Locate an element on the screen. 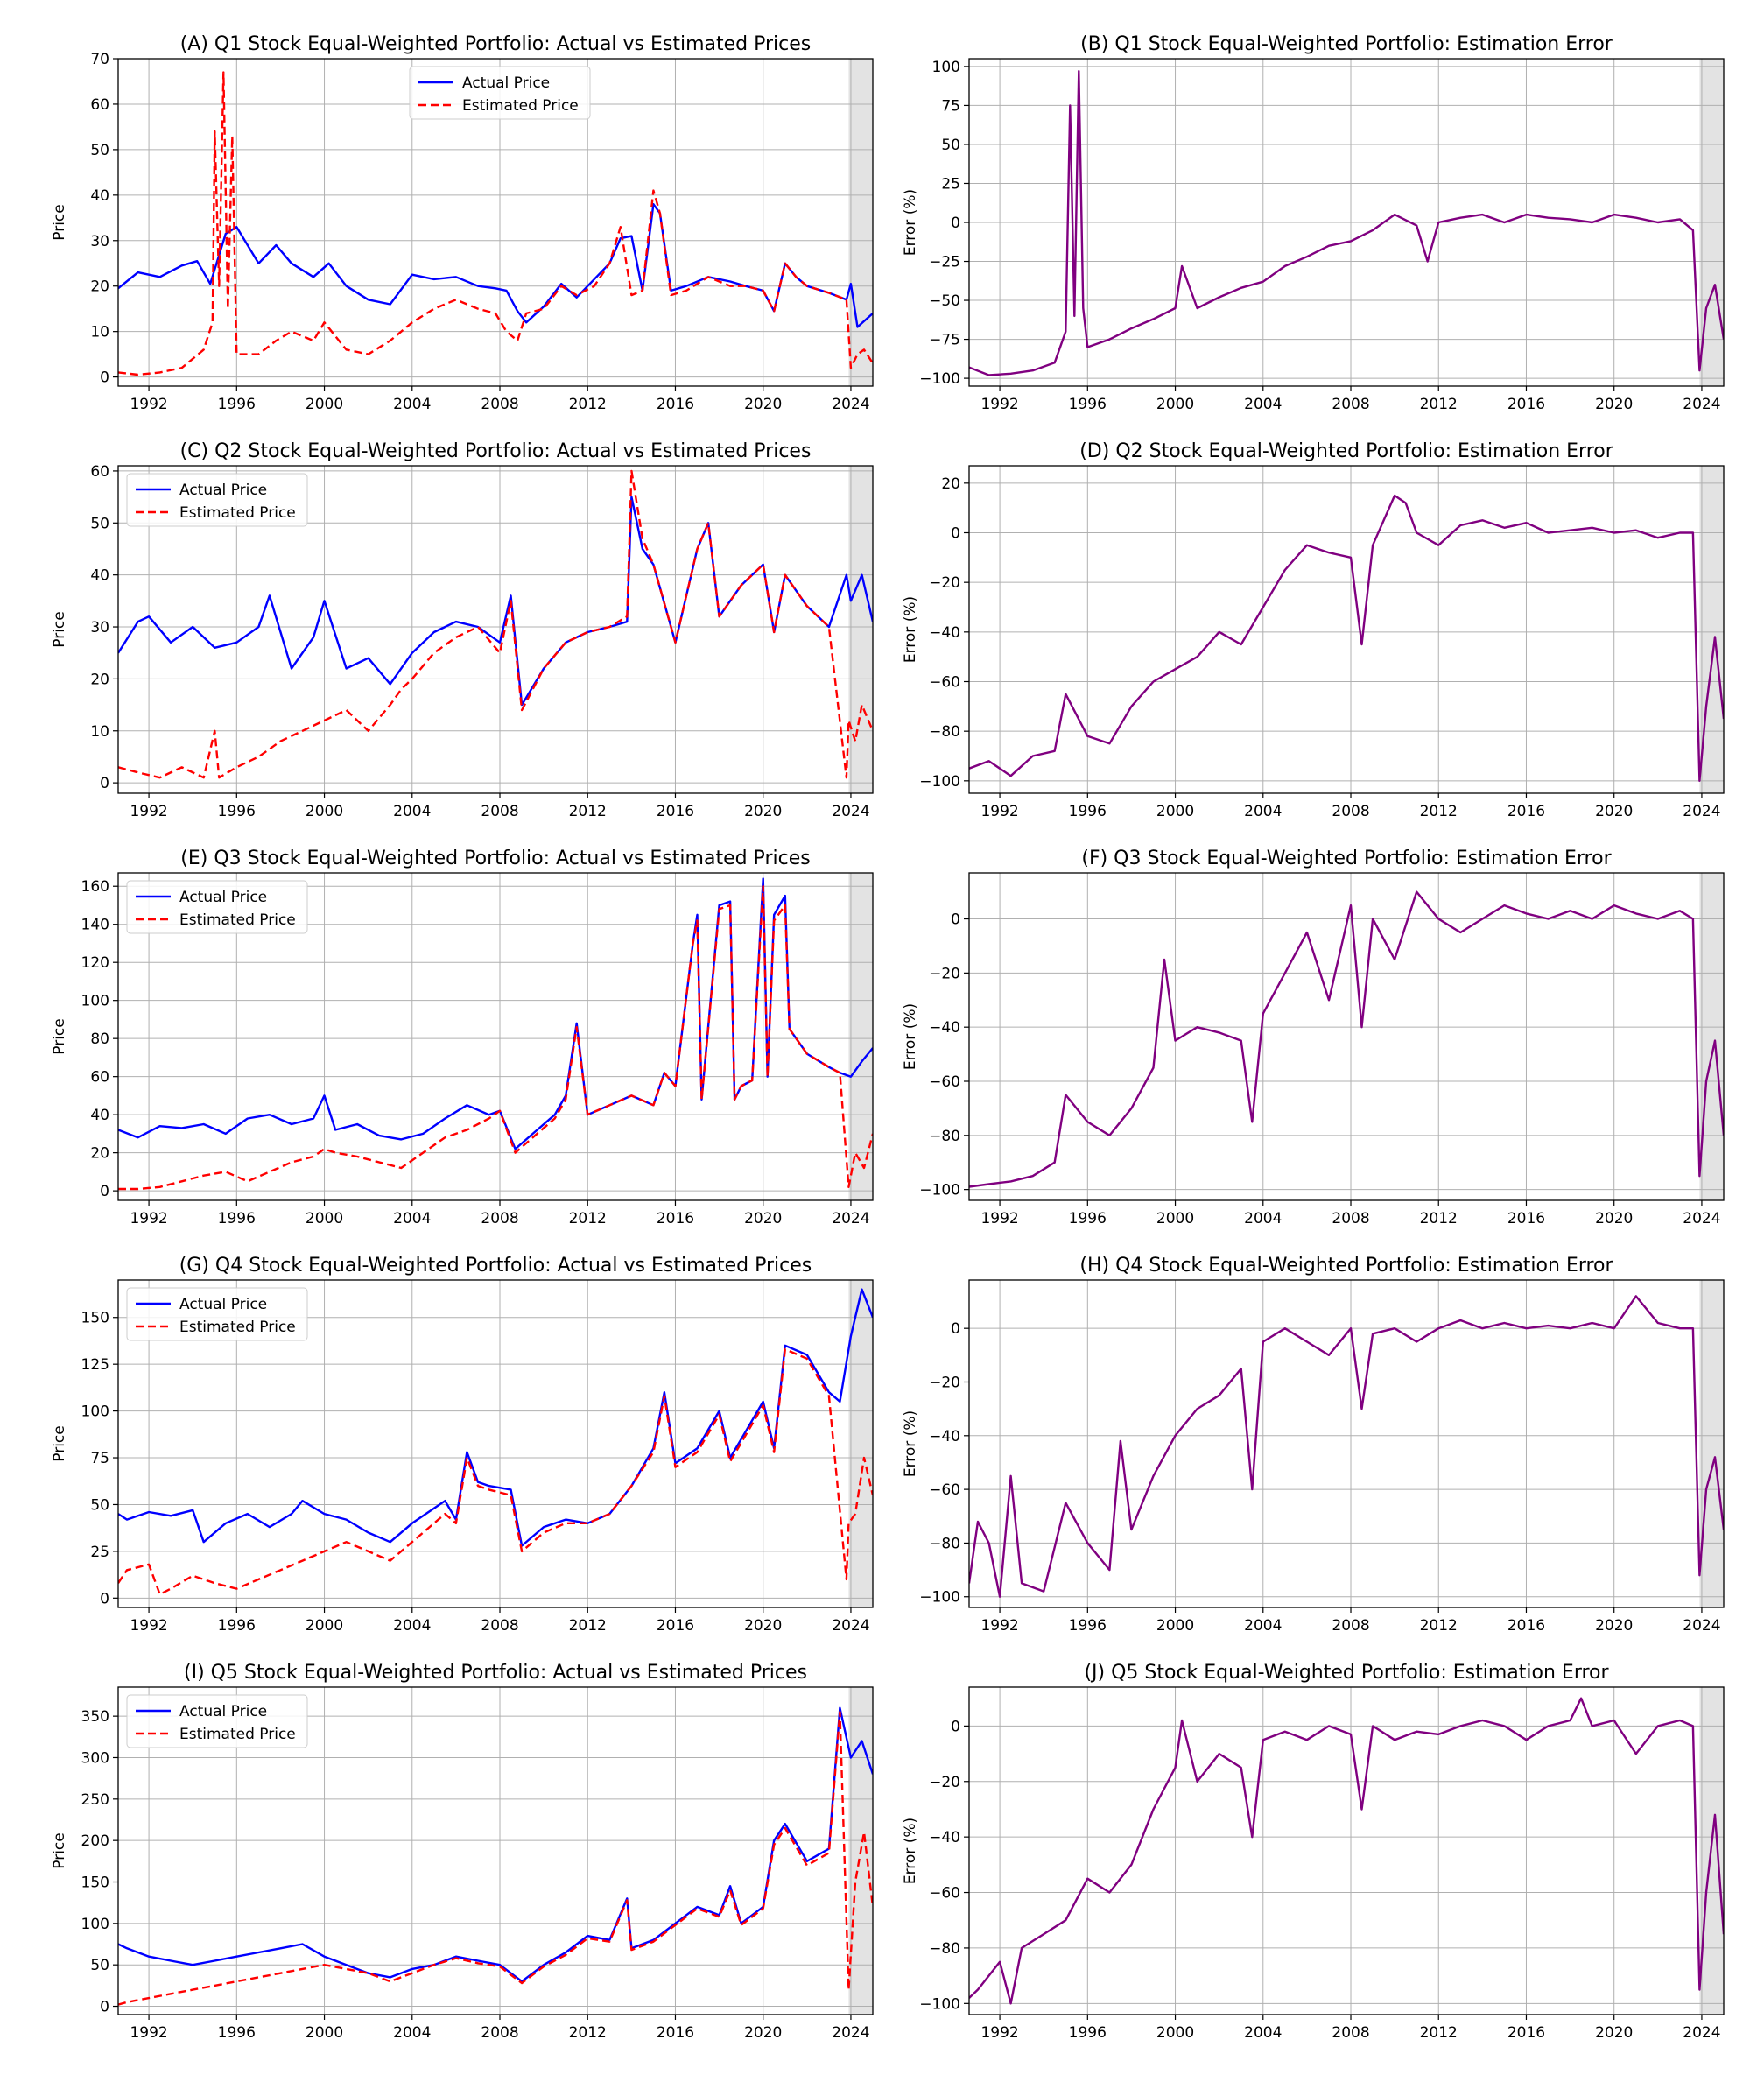  y-tick-label: 30 is located at coordinates (100, 628).